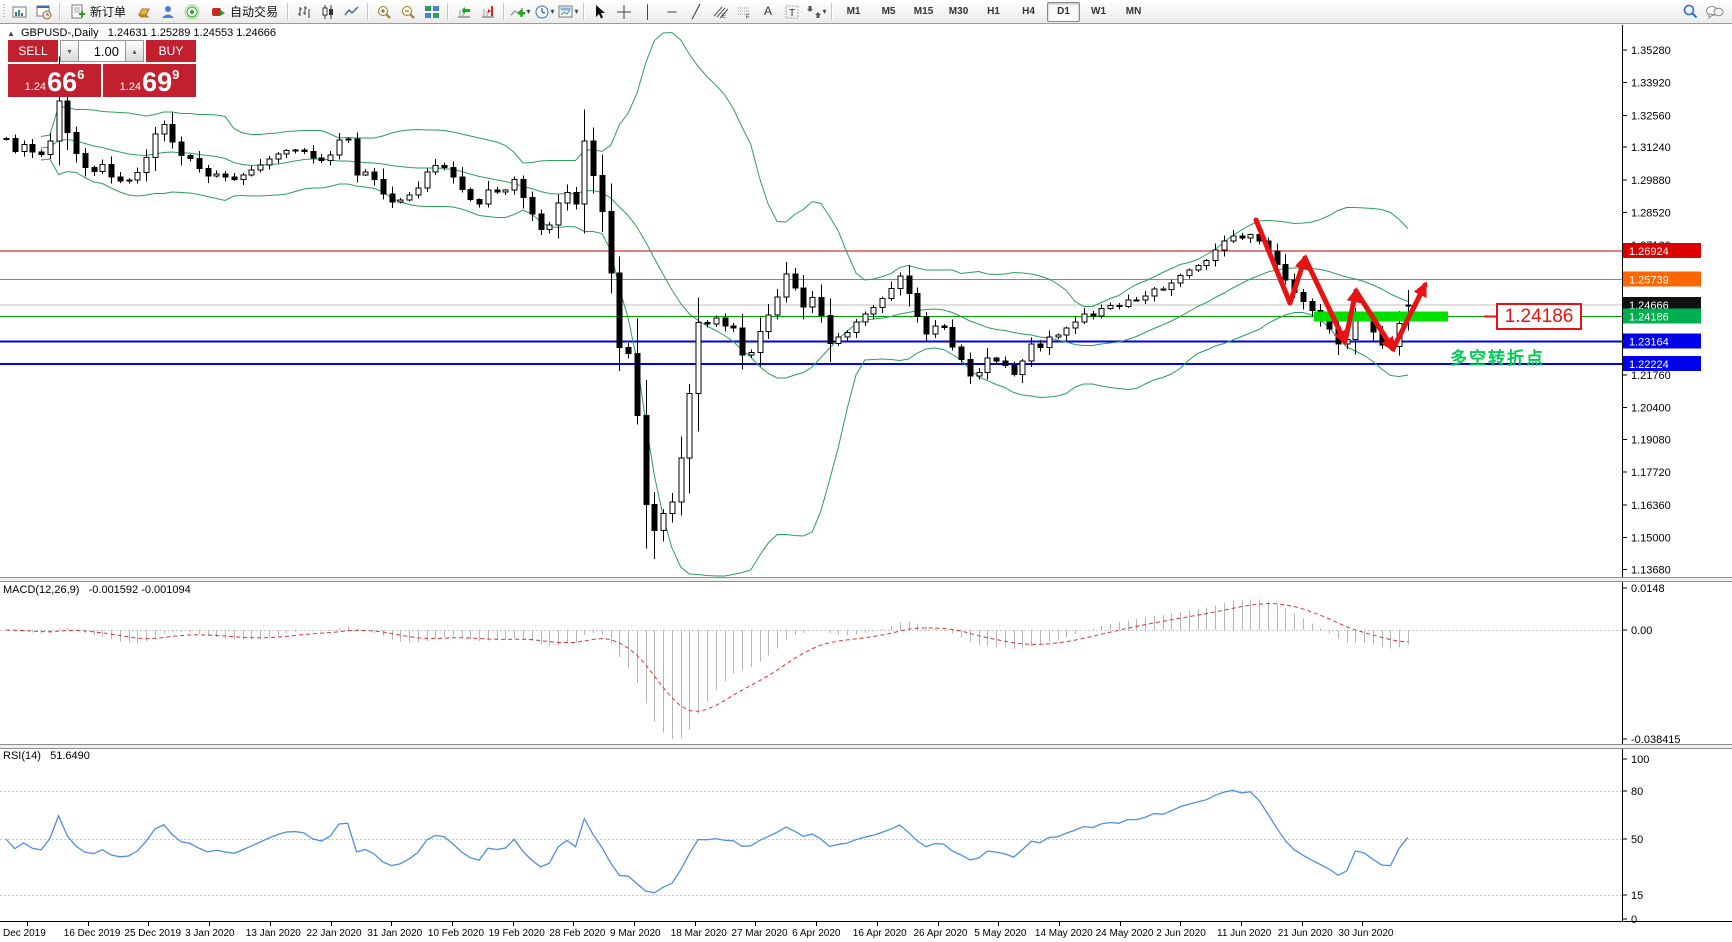 This screenshot has height=942, width=1732. What do you see at coordinates (1028, 11) in the screenshot?
I see `timeframe-button-H4: H4` at bounding box center [1028, 11].